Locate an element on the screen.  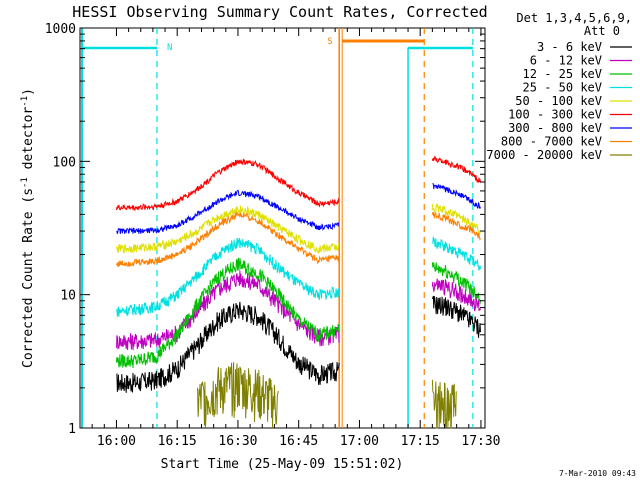
x-tick-label: 16:00 is located at coordinates (116, 441).